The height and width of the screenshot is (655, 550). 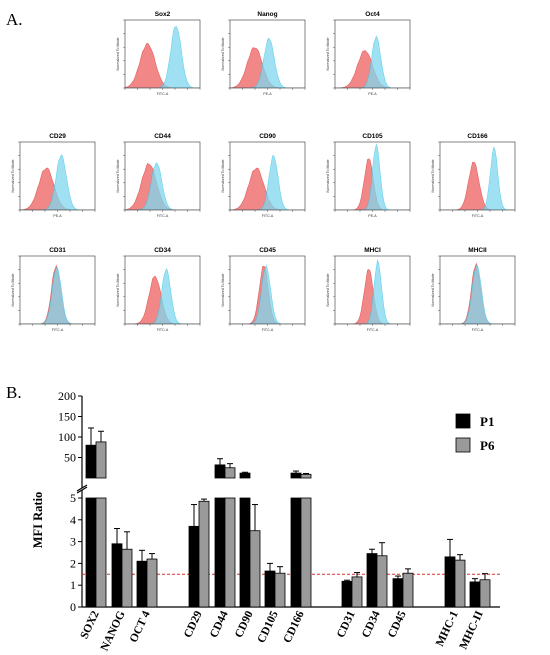 I want to click on y-tick-label-lower: 4, so click(x=73, y=520).